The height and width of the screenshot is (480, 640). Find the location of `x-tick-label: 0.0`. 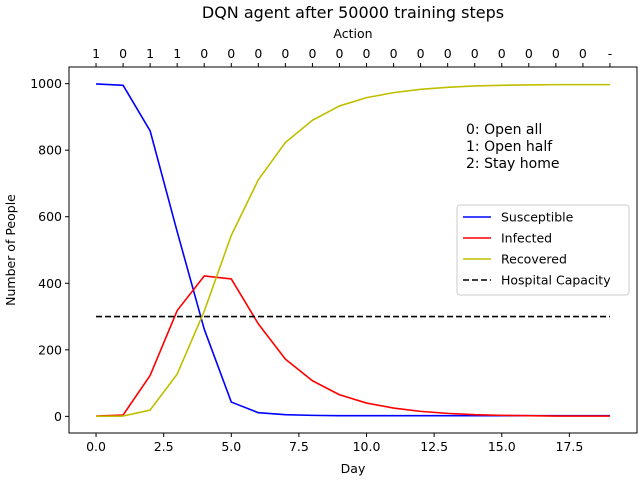

x-tick-label: 0.0 is located at coordinates (96, 446).